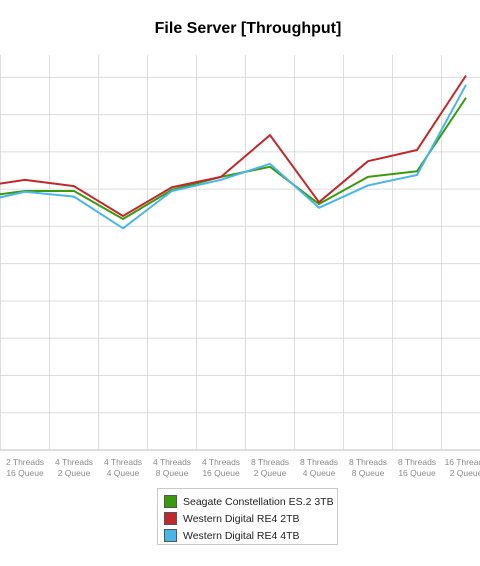  Describe the element at coordinates (241, 518) in the screenshot. I see `legend-label: Western Digital RE4 2TB` at that location.